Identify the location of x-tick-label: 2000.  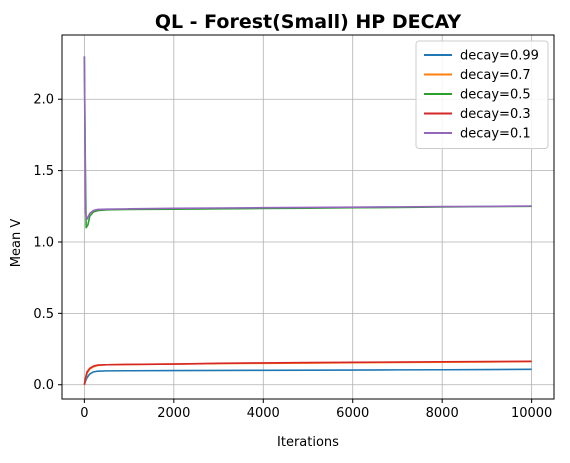
(173, 413).